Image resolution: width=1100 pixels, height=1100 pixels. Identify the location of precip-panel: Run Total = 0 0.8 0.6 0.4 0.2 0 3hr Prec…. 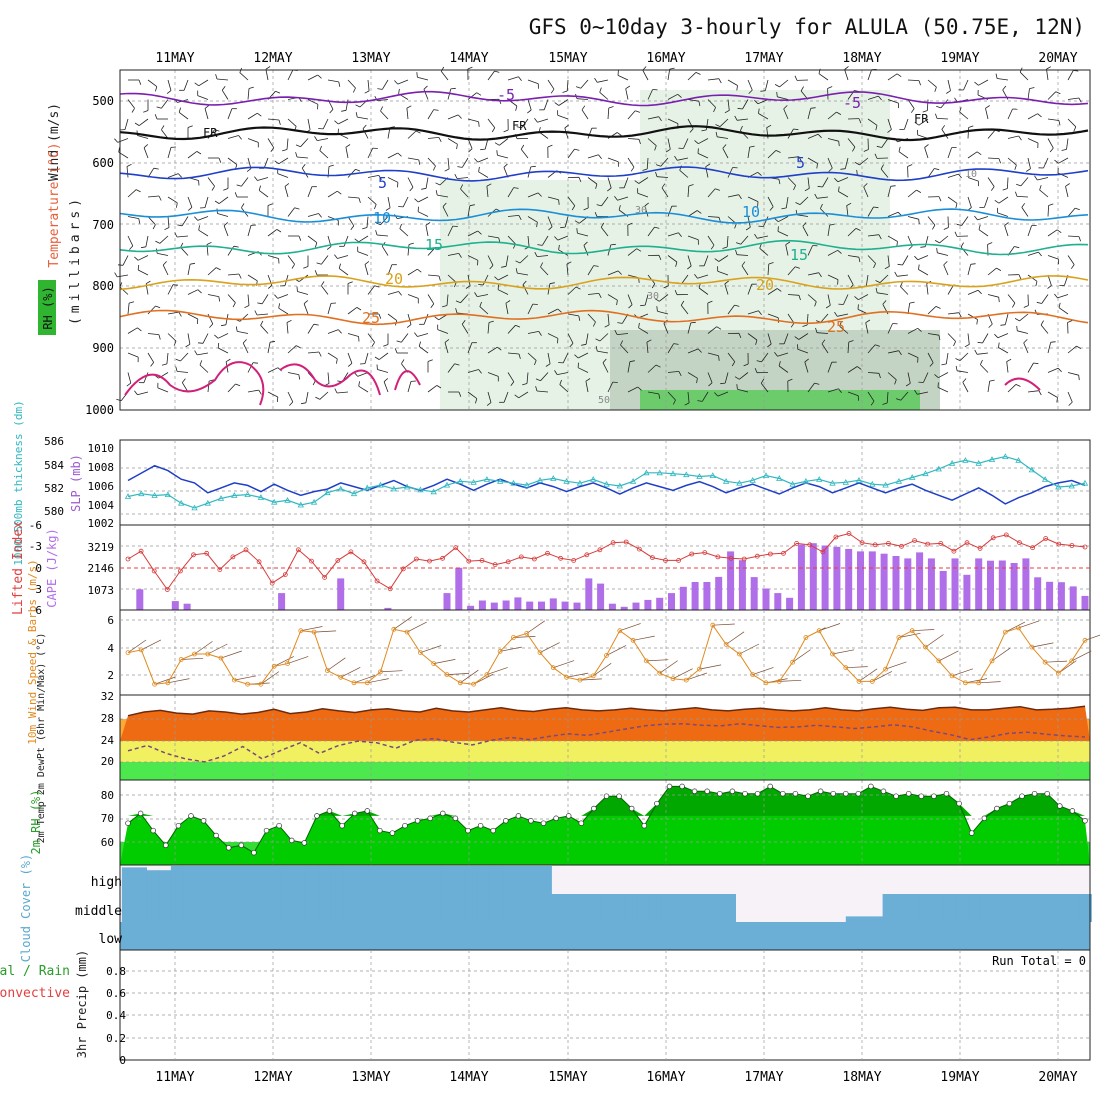
(545, 1008).